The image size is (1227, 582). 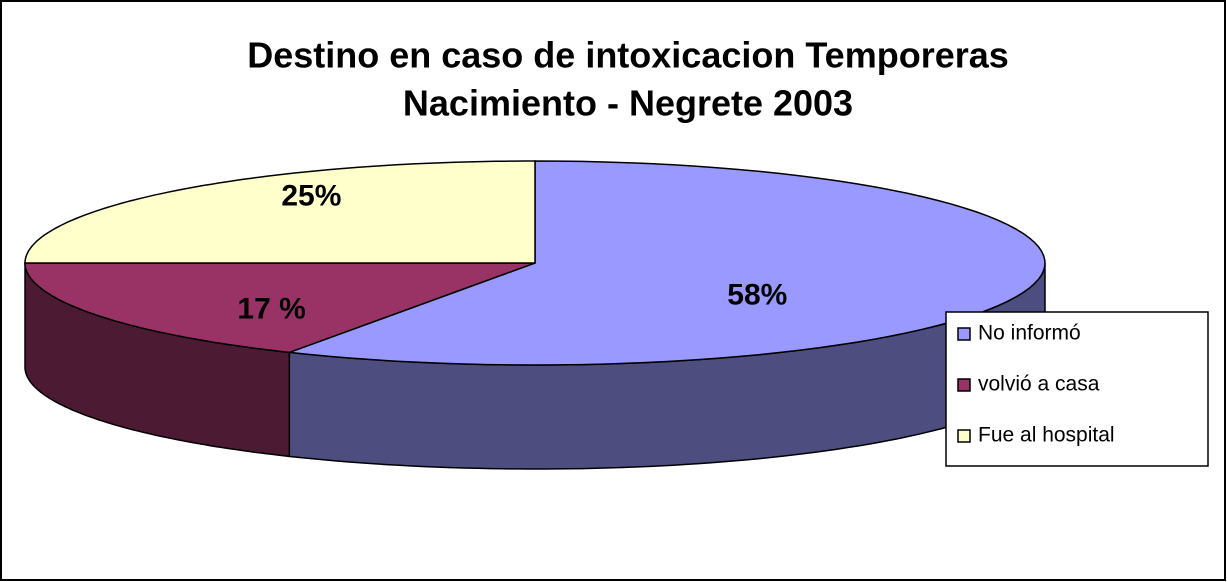 What do you see at coordinates (1046, 435) in the screenshot?
I see `legend-label: Fue al hospital` at bounding box center [1046, 435].